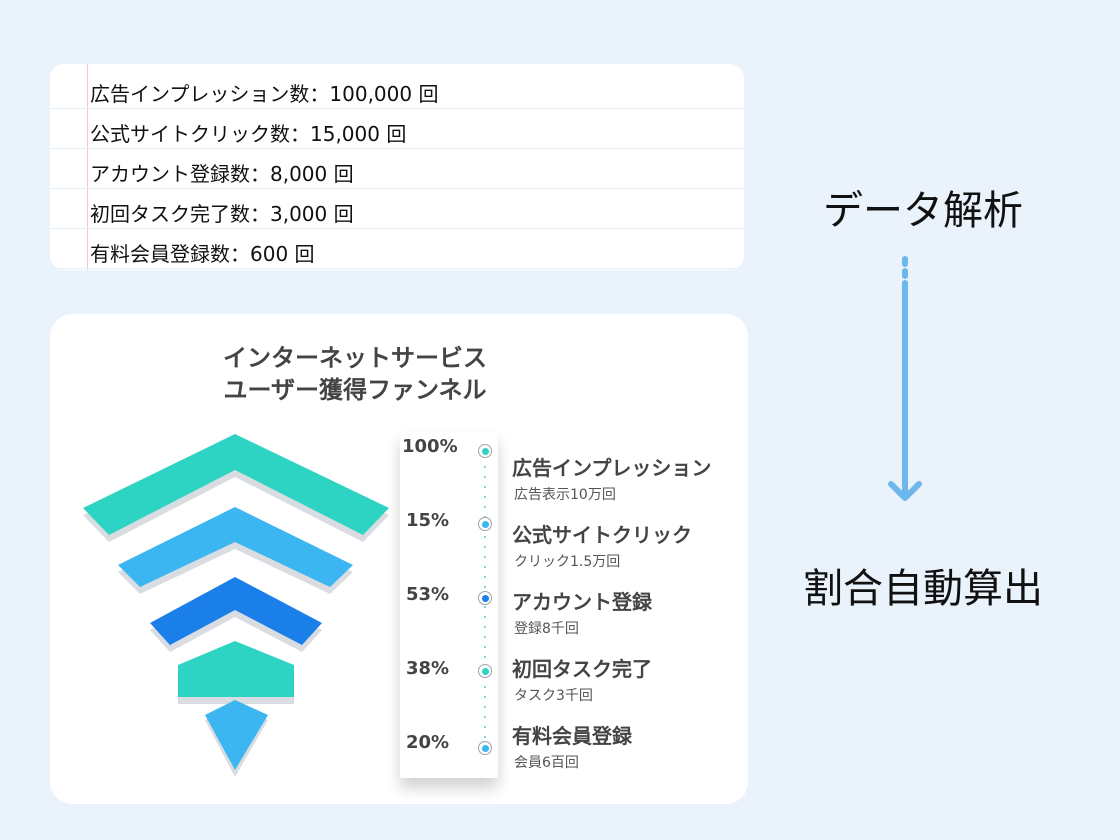 The image size is (1120, 840). I want to click on metric-row-signups: アカウント登録数：8,000 回, so click(397, 168).